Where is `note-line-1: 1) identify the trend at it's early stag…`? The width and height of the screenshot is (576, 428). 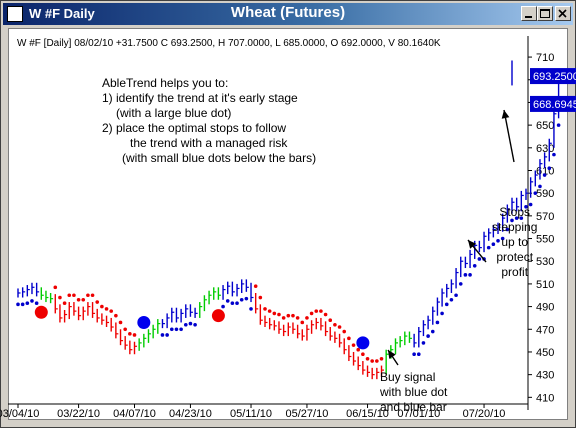
note-line-1: 1) identify the trend at it's early stag… is located at coordinates (200, 98).